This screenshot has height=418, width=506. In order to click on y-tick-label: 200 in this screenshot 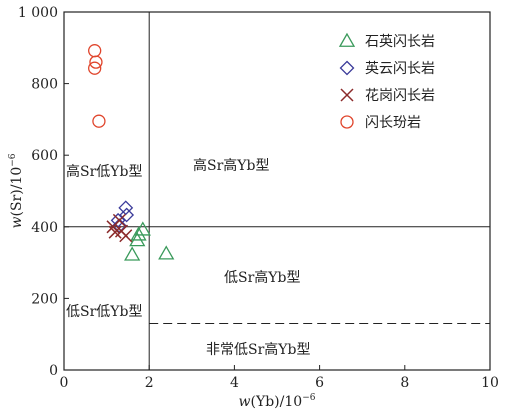, I will do `click(44, 299)`.